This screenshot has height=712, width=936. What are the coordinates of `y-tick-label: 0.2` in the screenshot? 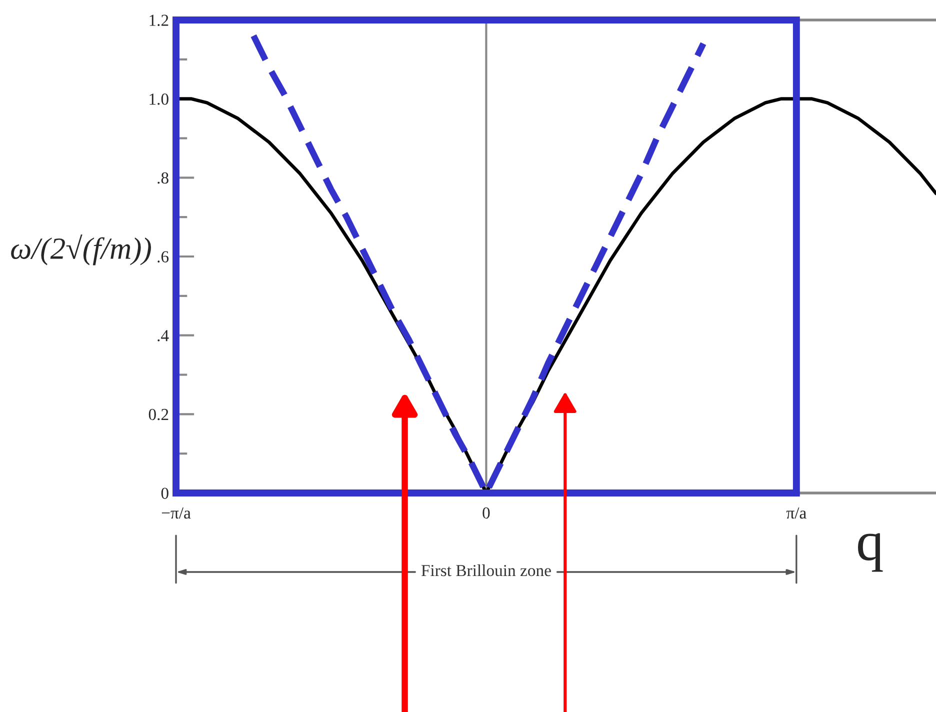 It's located at (158, 414).